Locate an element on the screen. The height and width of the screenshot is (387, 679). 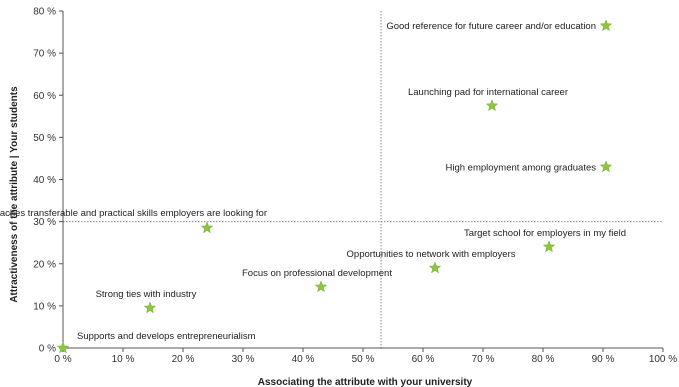
data-point-label: Strong ties with industry is located at coordinates (146, 294).